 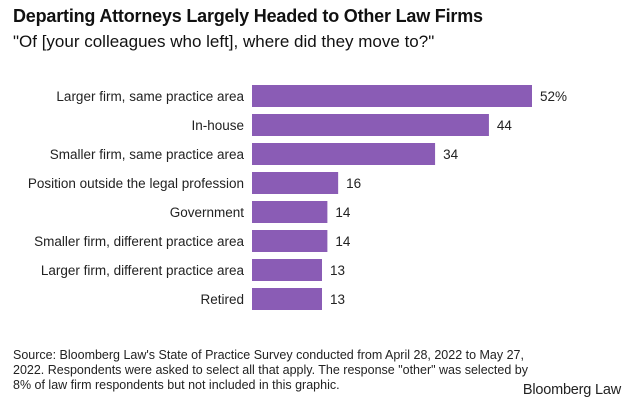 What do you see at coordinates (217, 125) in the screenshot?
I see `category-label: In-house` at bounding box center [217, 125].